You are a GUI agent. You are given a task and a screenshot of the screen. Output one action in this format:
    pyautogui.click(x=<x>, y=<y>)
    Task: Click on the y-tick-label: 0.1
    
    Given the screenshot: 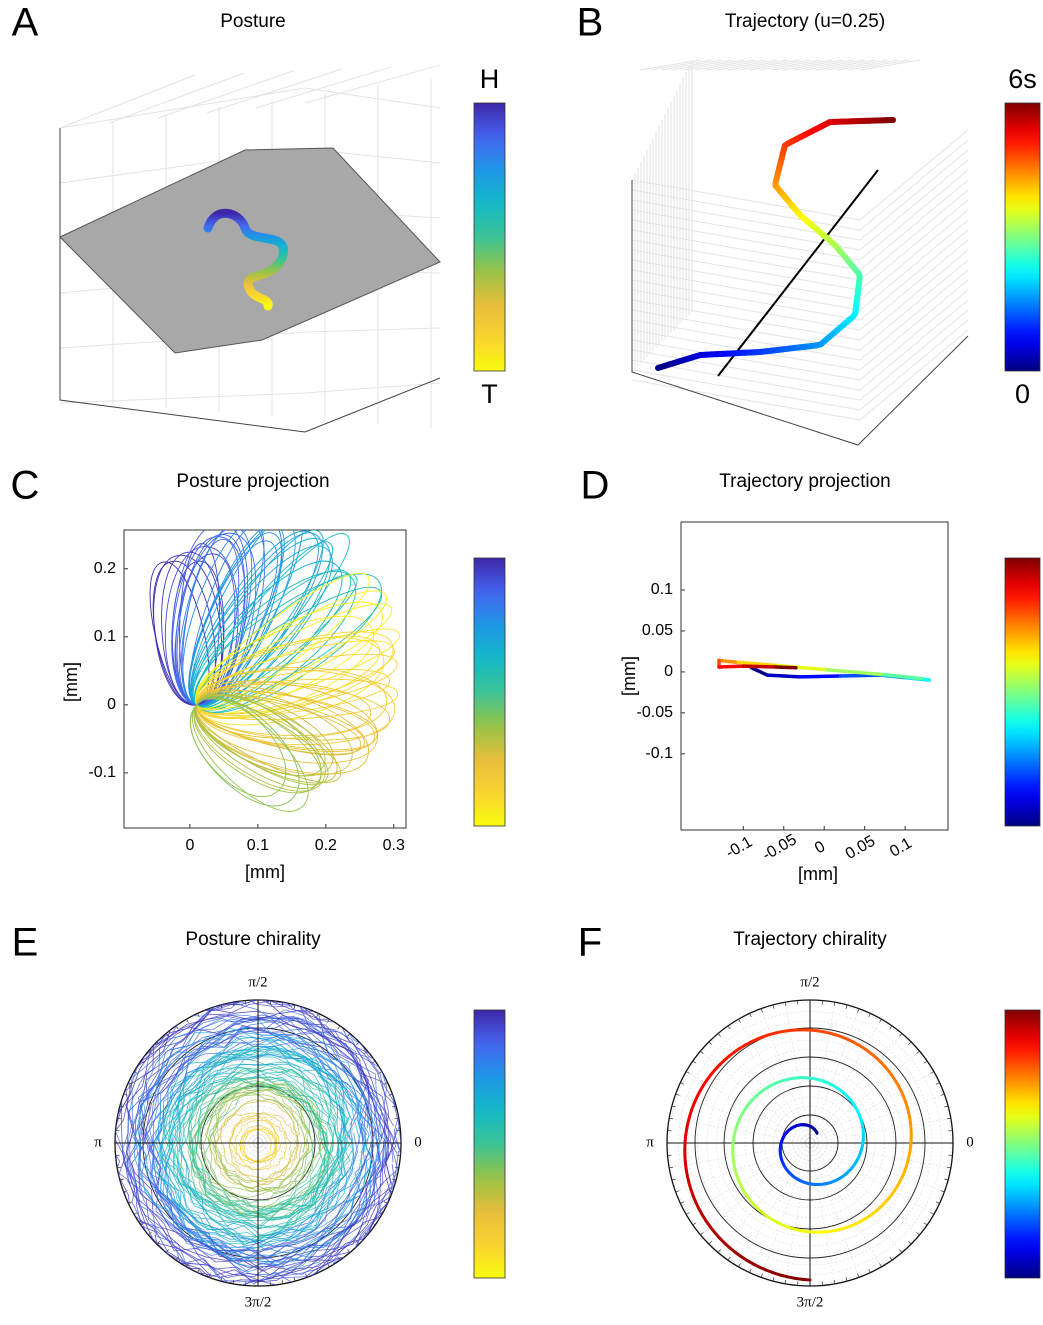 What is the action you would take?
    pyautogui.click(x=105, y=636)
    